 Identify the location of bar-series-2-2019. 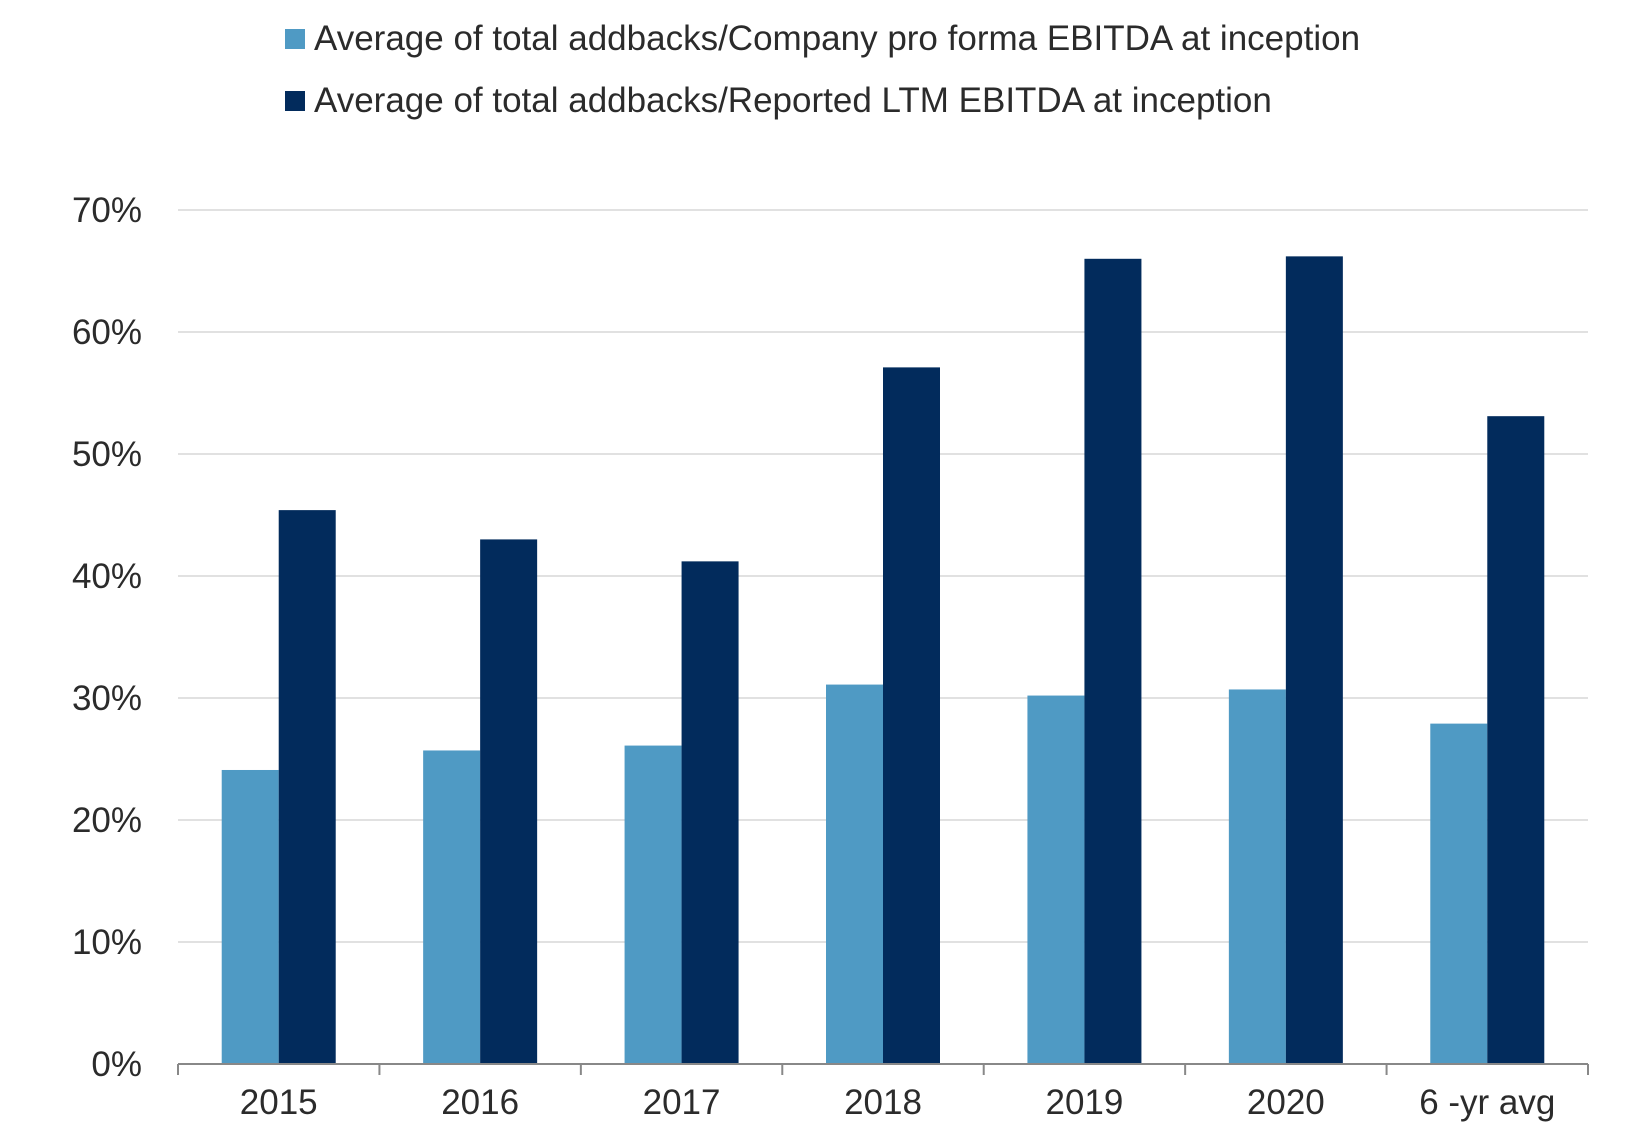
(1113, 661).